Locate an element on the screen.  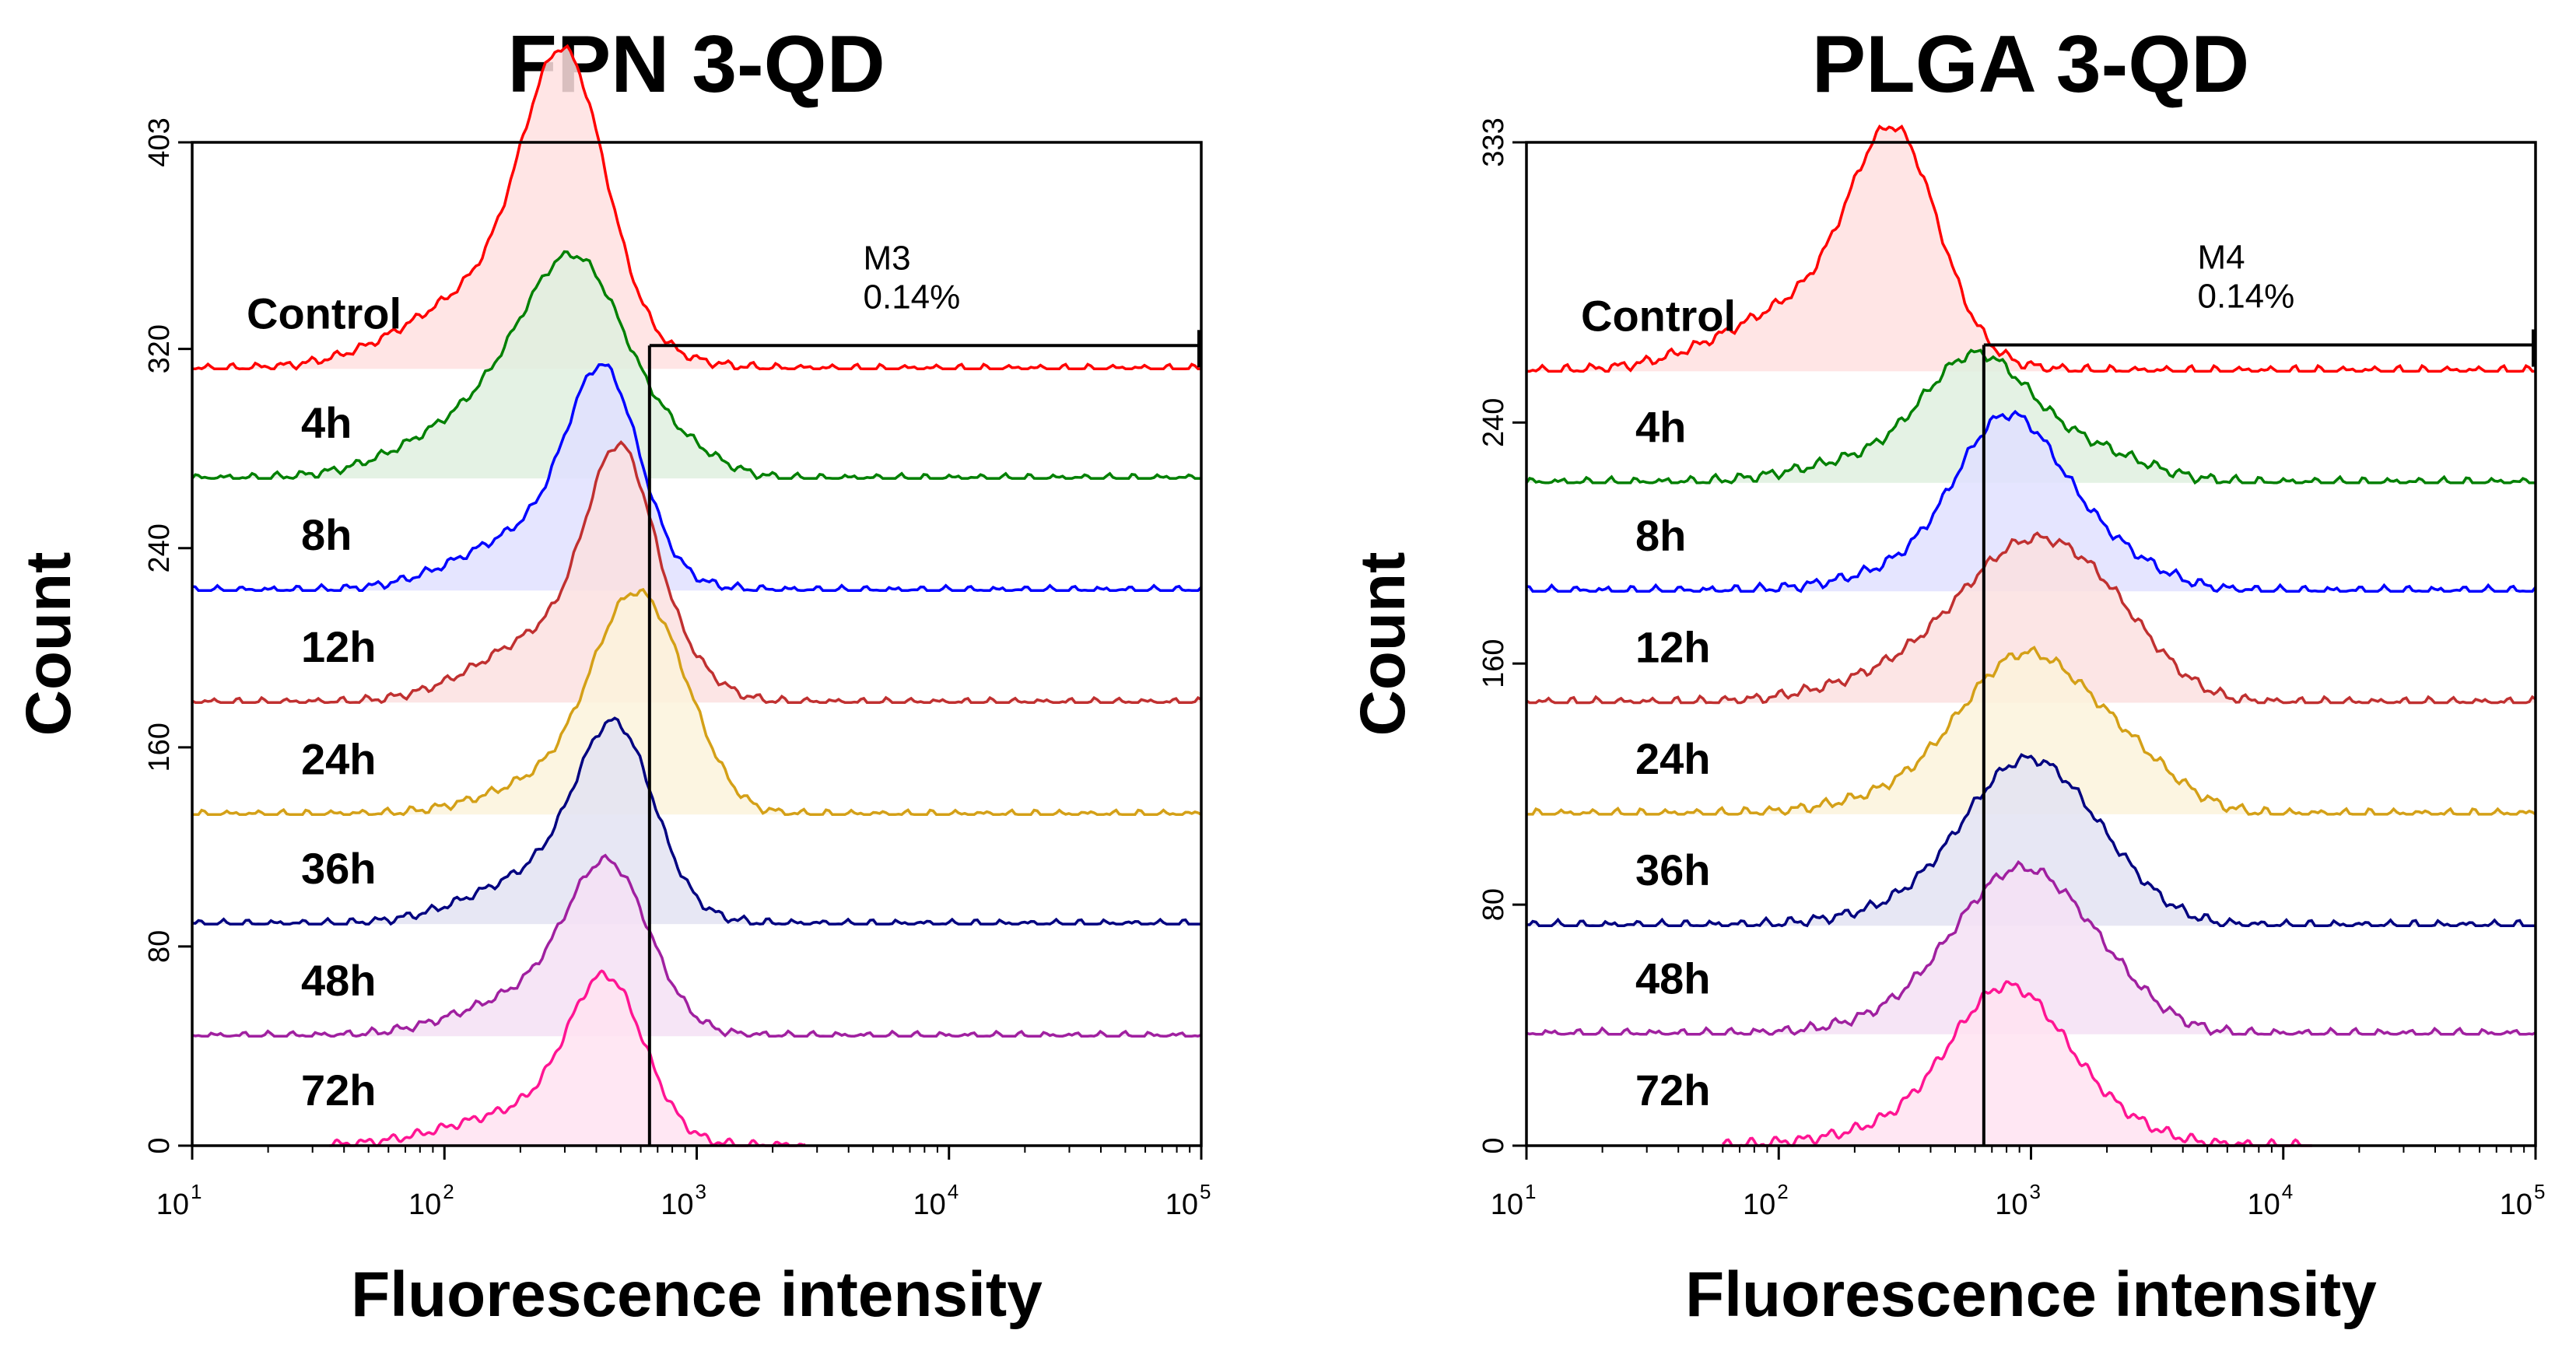
marker-name: M4 is located at coordinates (2221, 258).